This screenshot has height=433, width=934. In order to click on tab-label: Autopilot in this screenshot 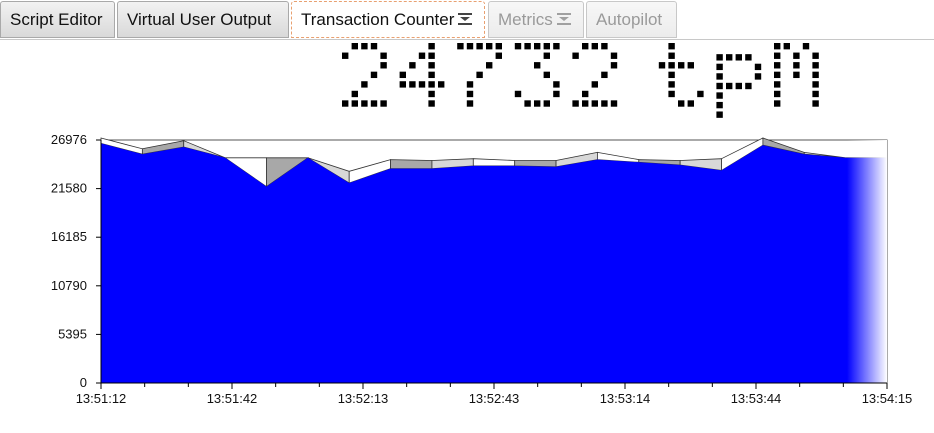, I will do `click(629, 19)`.